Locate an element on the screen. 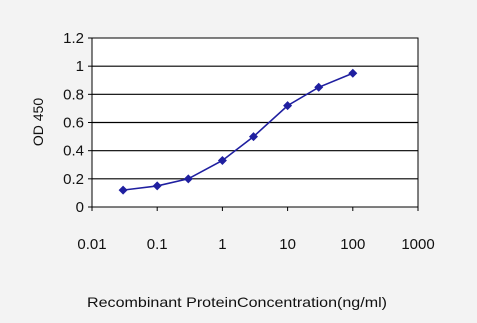 Image resolution: width=477 pixels, height=323 pixels. y-tick-label: 0 is located at coordinates (80, 207).